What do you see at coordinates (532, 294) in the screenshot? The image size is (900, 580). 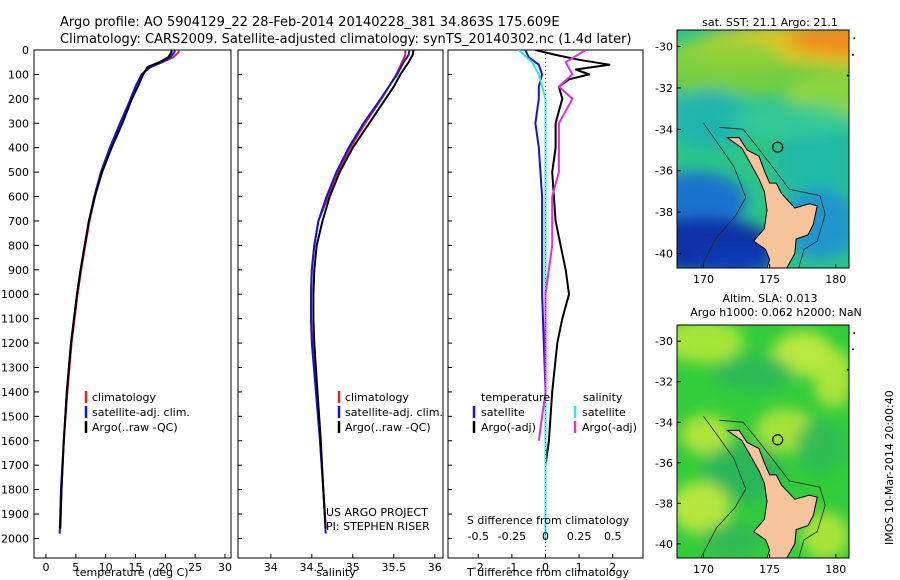 I see `series-salinity-satellite` at bounding box center [532, 294].